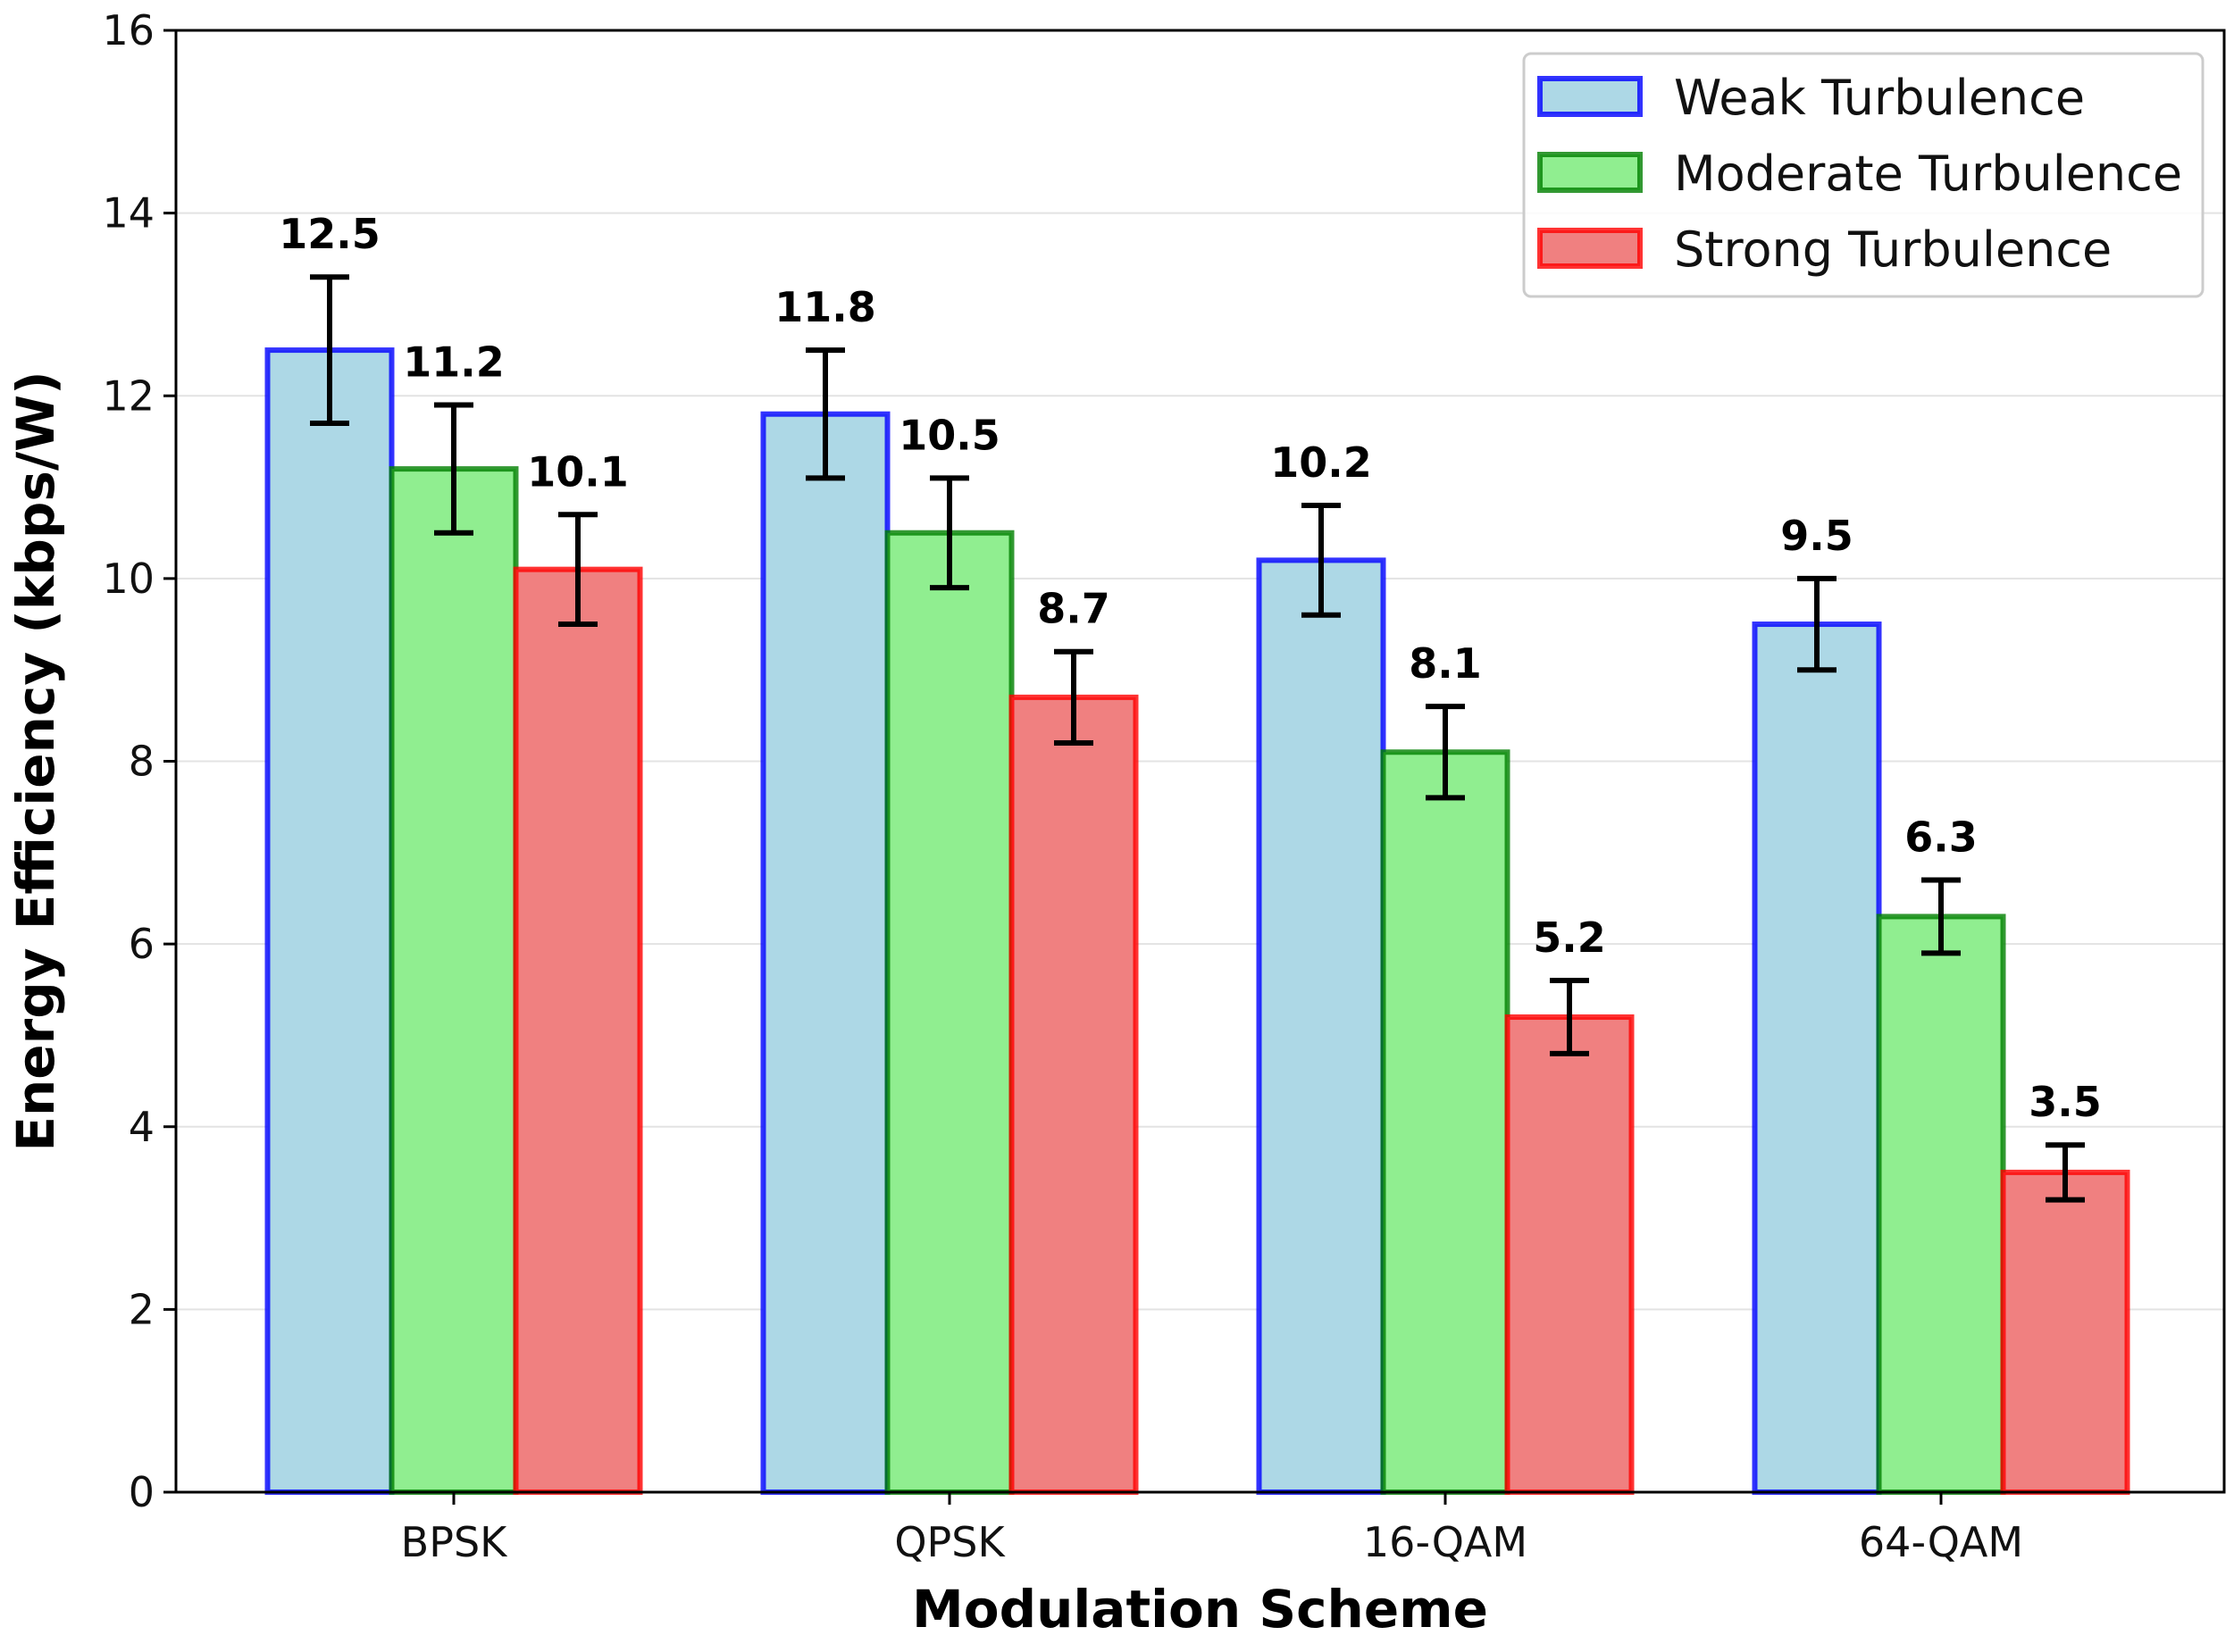 The width and height of the screenshot is (2234, 1652). What do you see at coordinates (142, 1127) in the screenshot?
I see `y-tick-label-4: 4` at bounding box center [142, 1127].